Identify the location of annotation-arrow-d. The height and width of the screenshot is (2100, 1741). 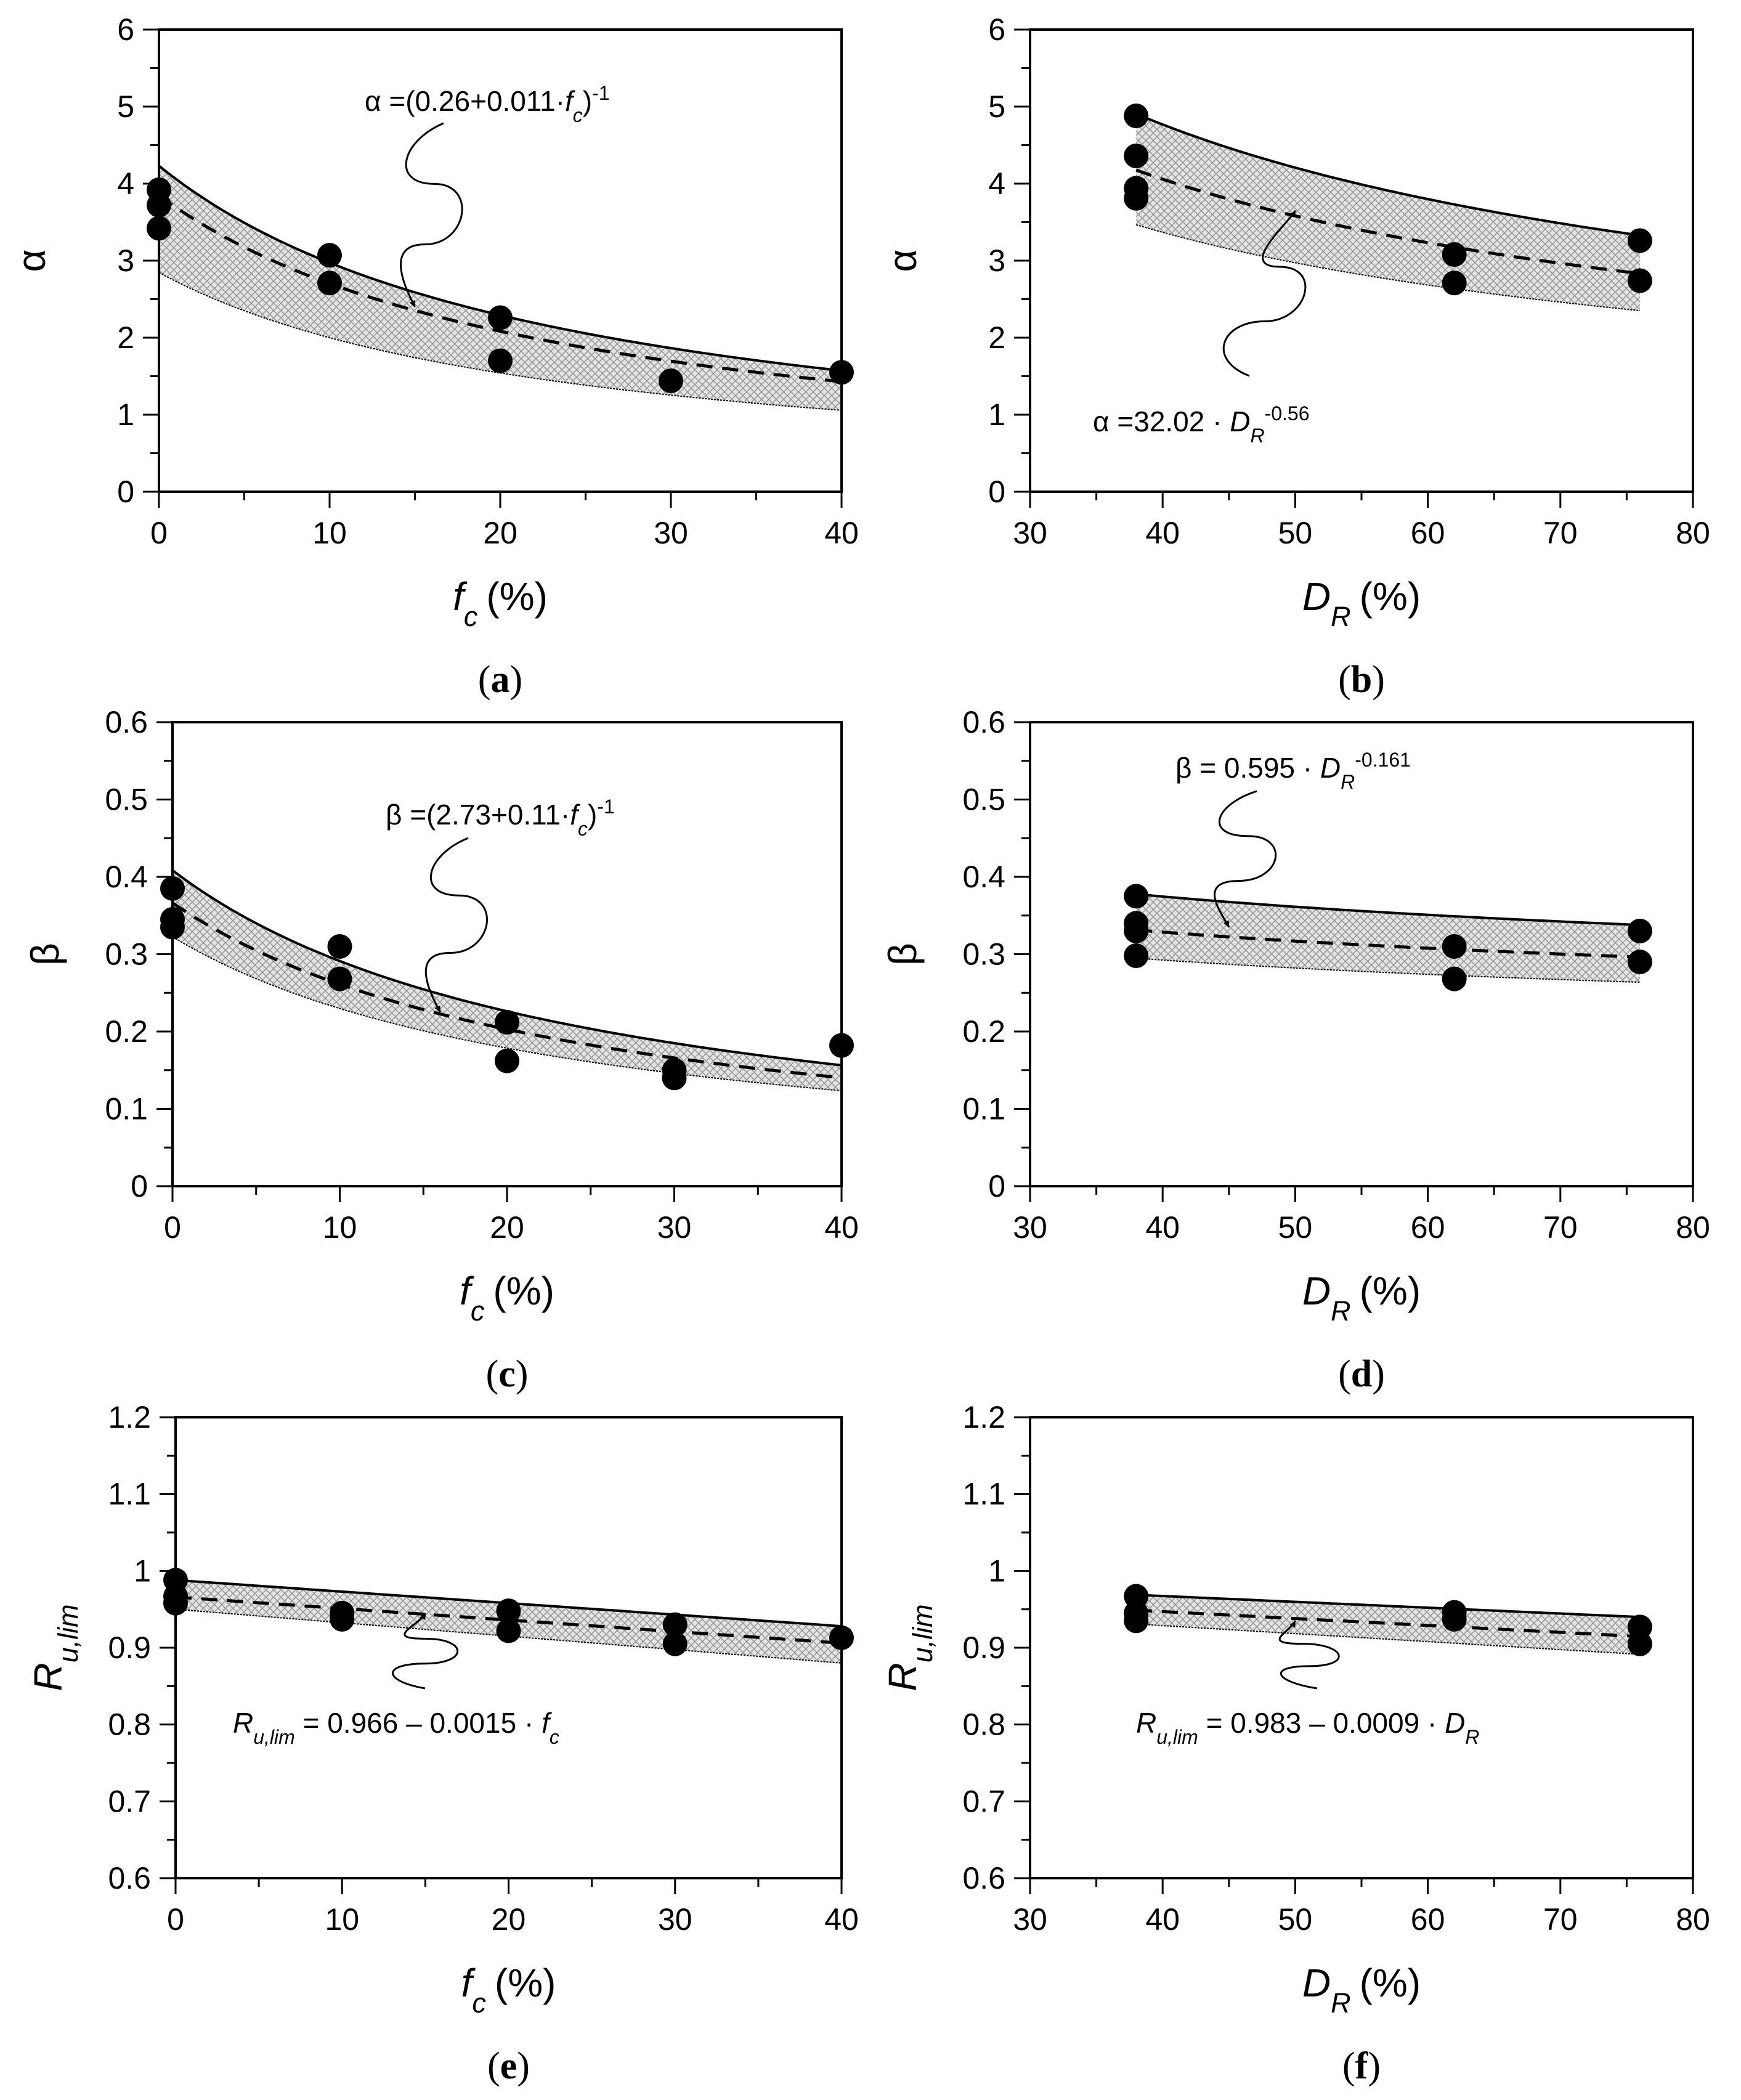
(1245, 859).